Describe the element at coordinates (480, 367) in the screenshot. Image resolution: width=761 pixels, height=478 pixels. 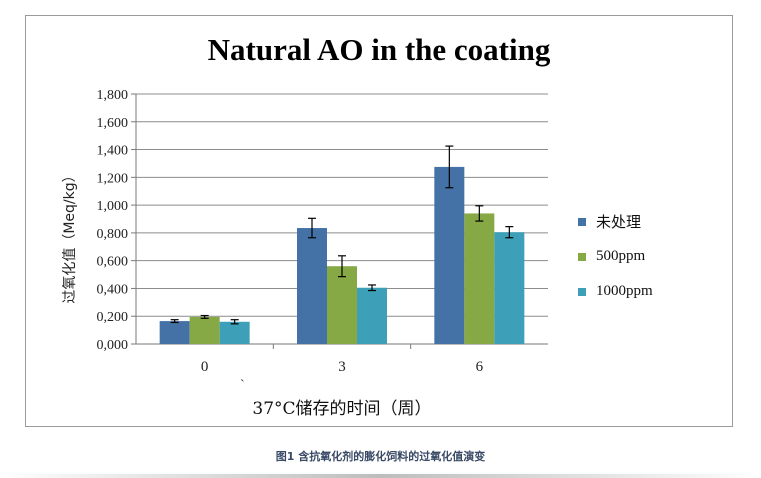
I see `x-tick-label: 6` at that location.